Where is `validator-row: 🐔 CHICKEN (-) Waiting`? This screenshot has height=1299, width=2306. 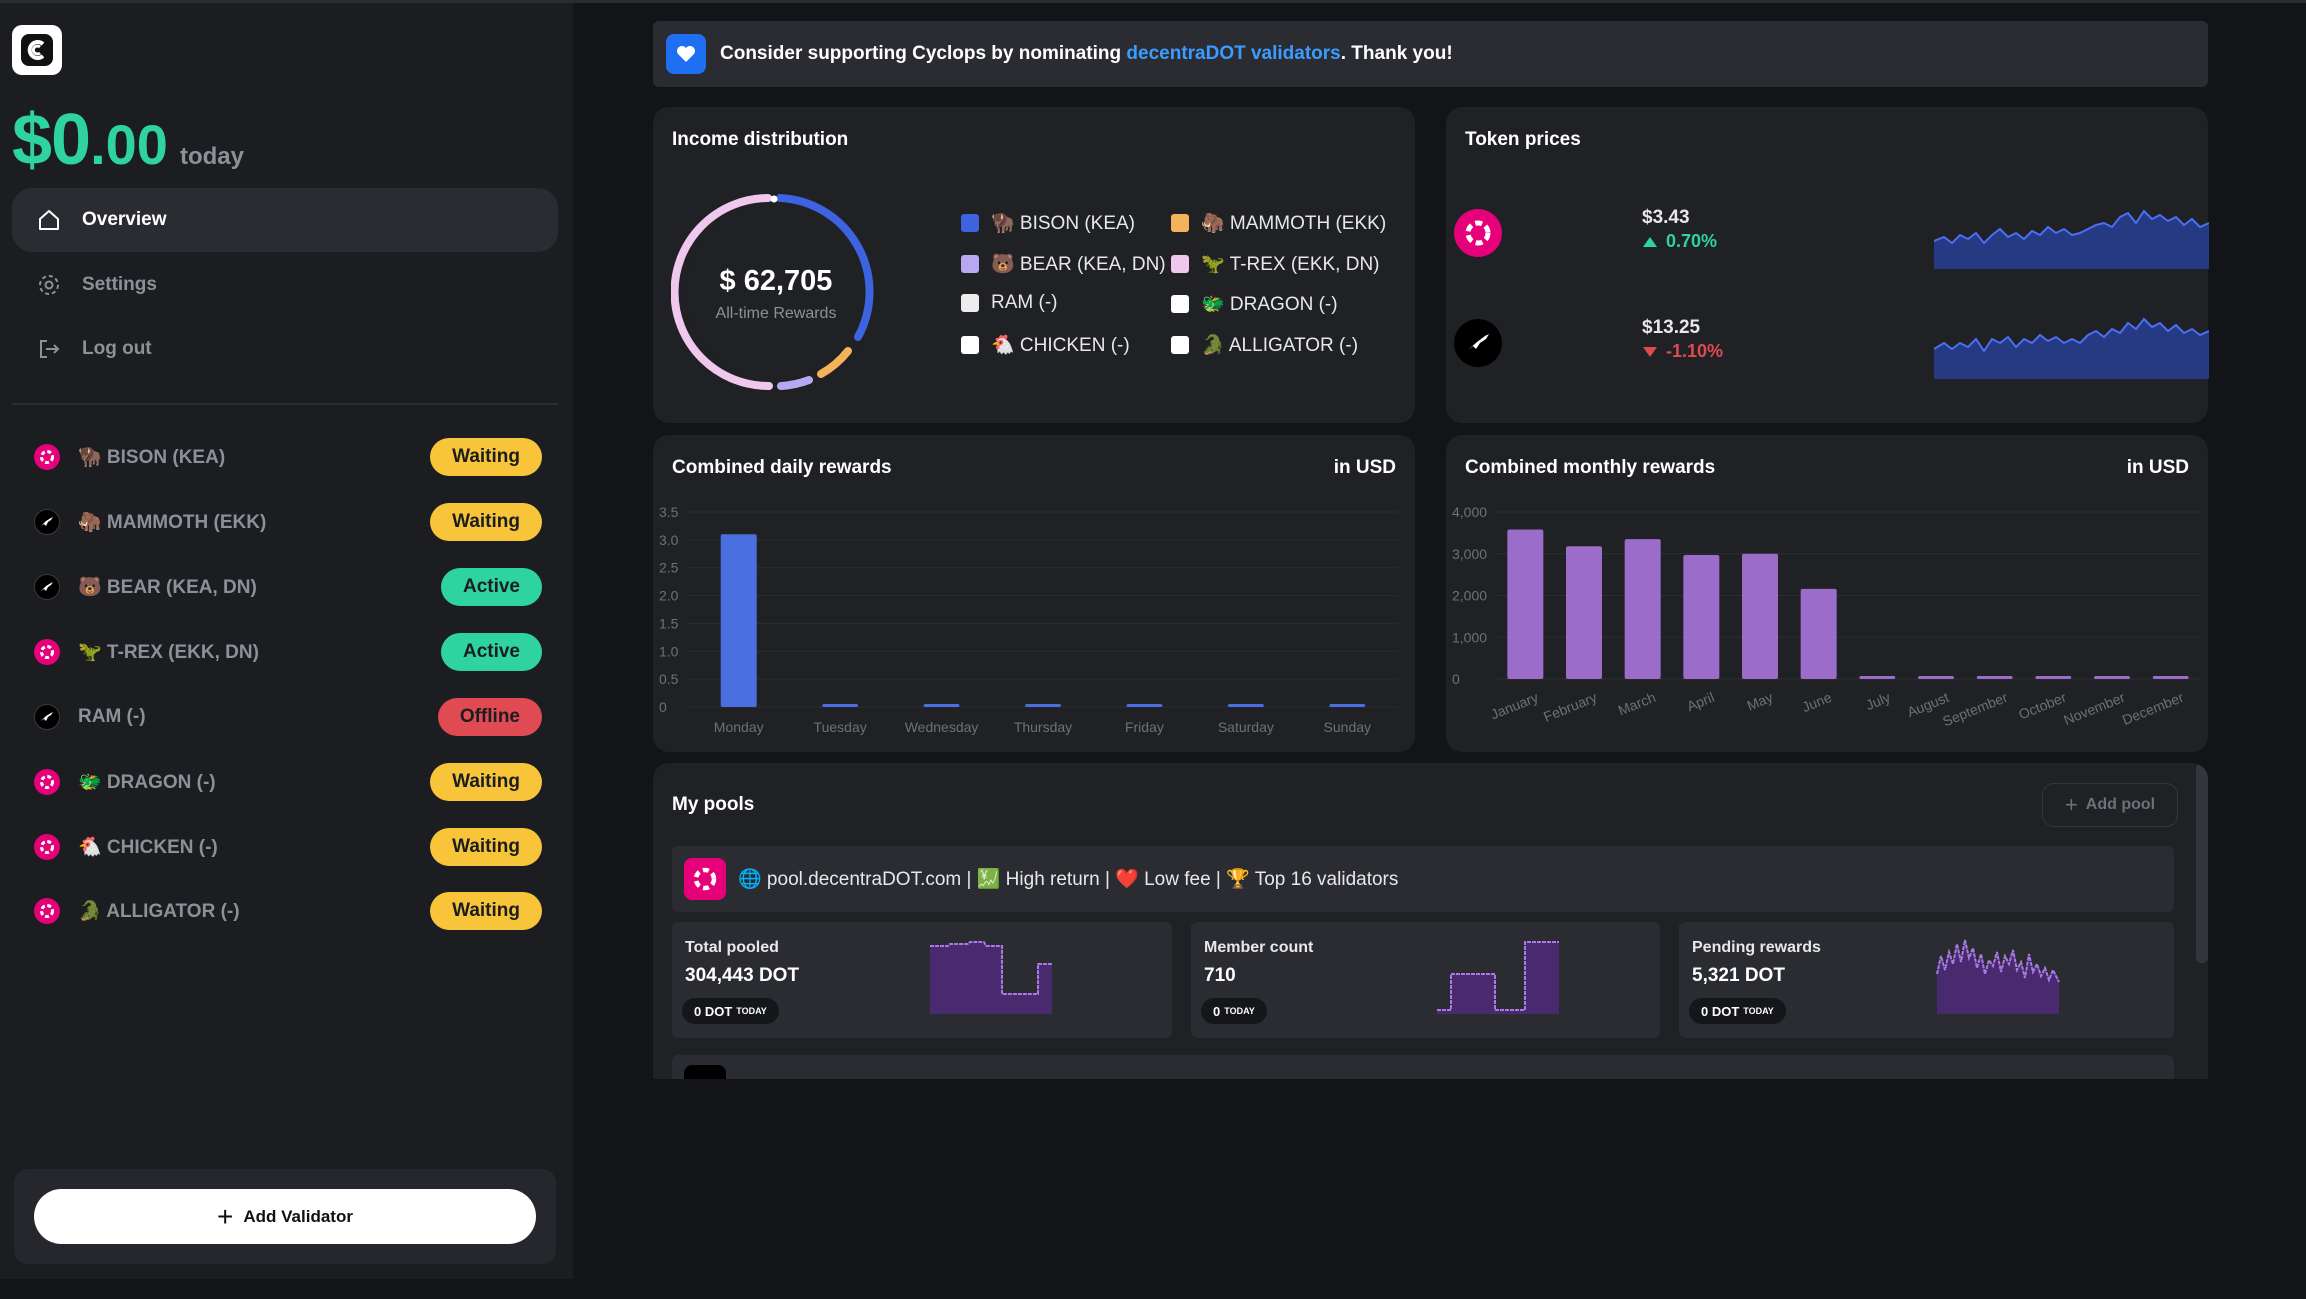 validator-row: 🐔 CHICKEN (-) Waiting is located at coordinates (288, 847).